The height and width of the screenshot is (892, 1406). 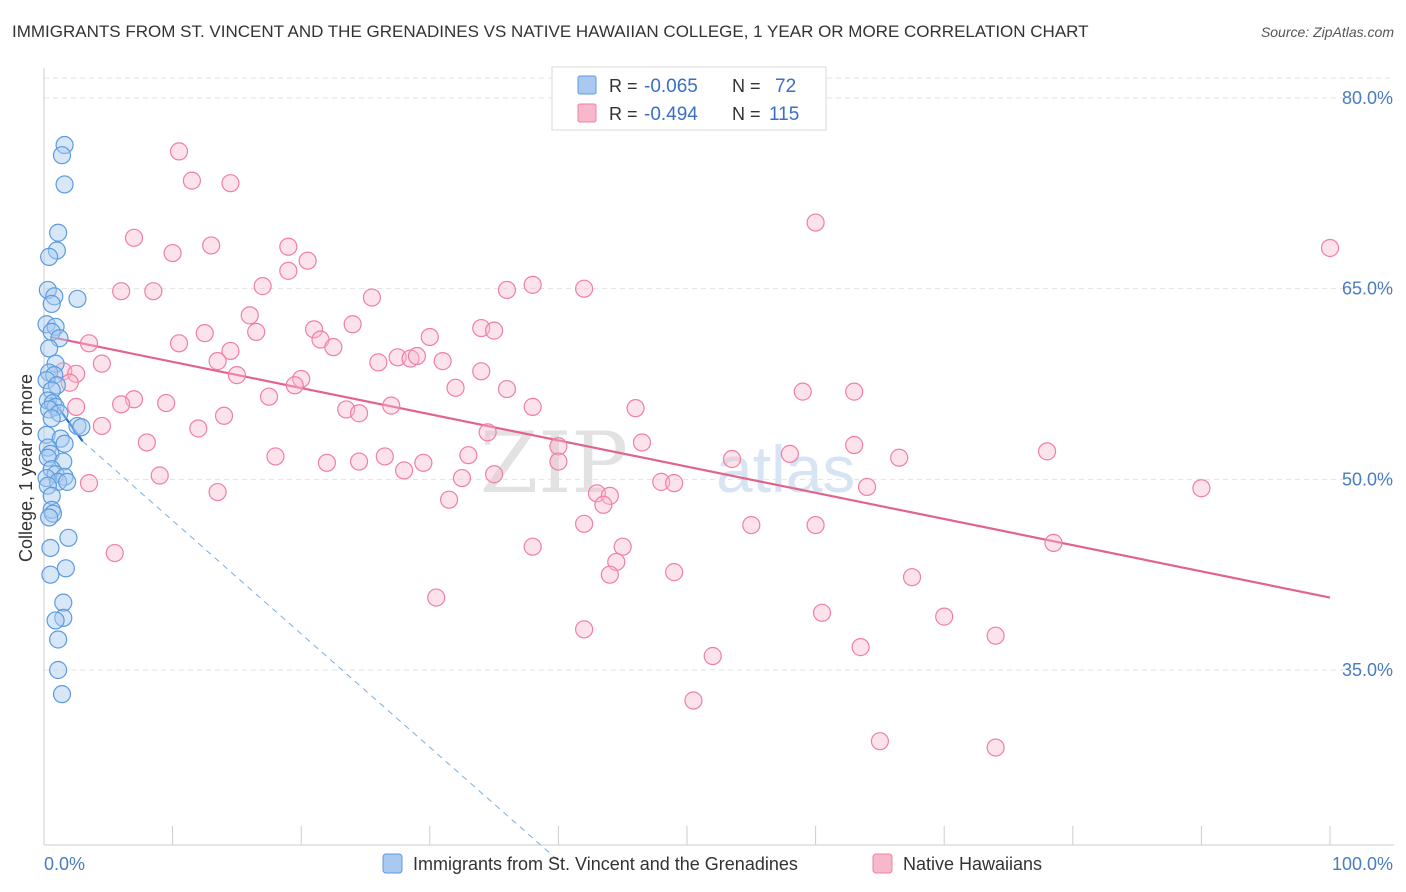 What do you see at coordinates (1367, 479) in the screenshot?
I see `y-tick-label: 50.0%` at bounding box center [1367, 479].